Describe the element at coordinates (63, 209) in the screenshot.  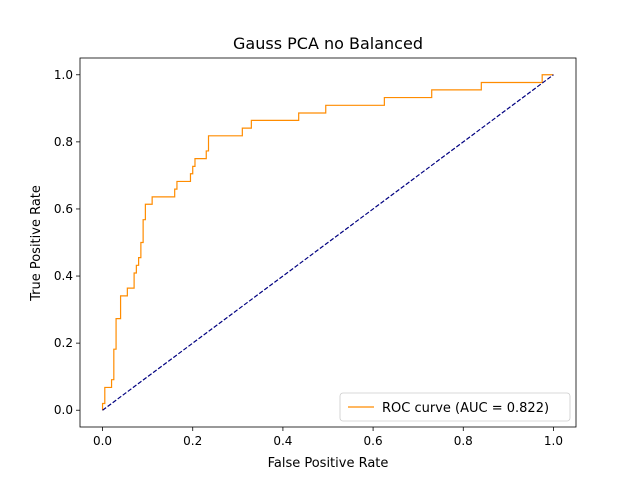
I see `y-tick-label: 0.6` at that location.